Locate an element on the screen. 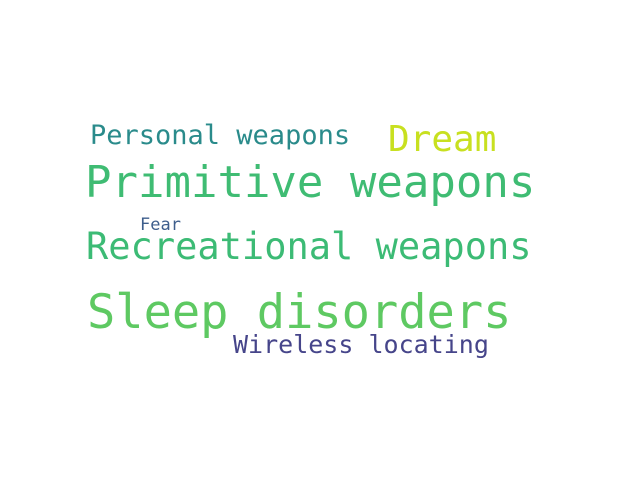  word-personal-weapons: Personal weapons is located at coordinates (220, 135).